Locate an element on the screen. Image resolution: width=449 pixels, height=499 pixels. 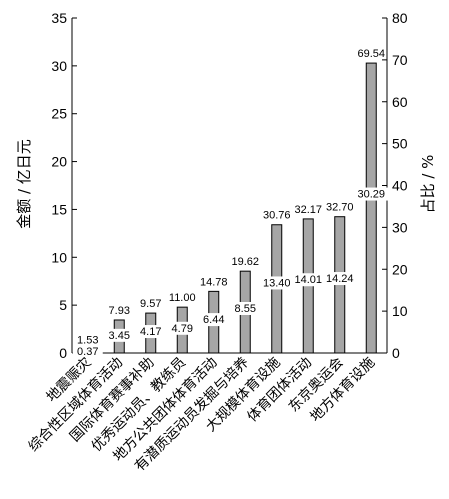
y-tick-label: 10 is located at coordinates (59, 257).